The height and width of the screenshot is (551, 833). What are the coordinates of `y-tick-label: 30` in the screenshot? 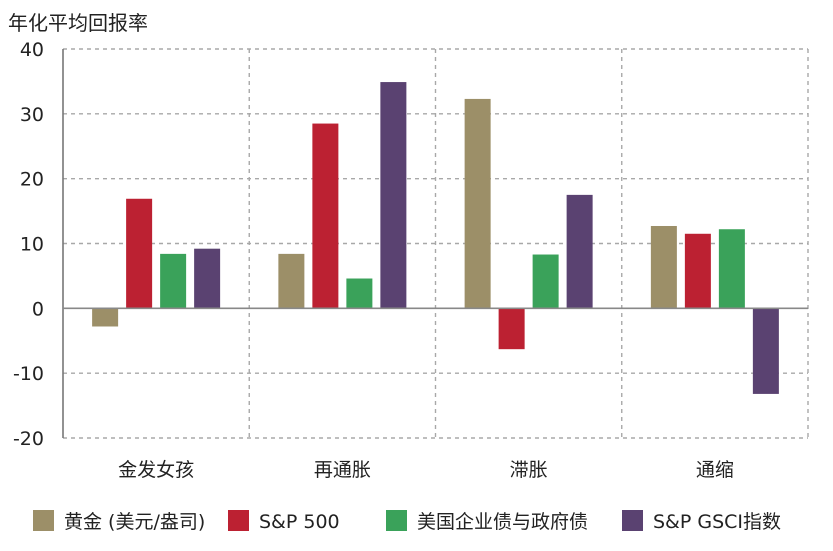 It's located at (32, 115).